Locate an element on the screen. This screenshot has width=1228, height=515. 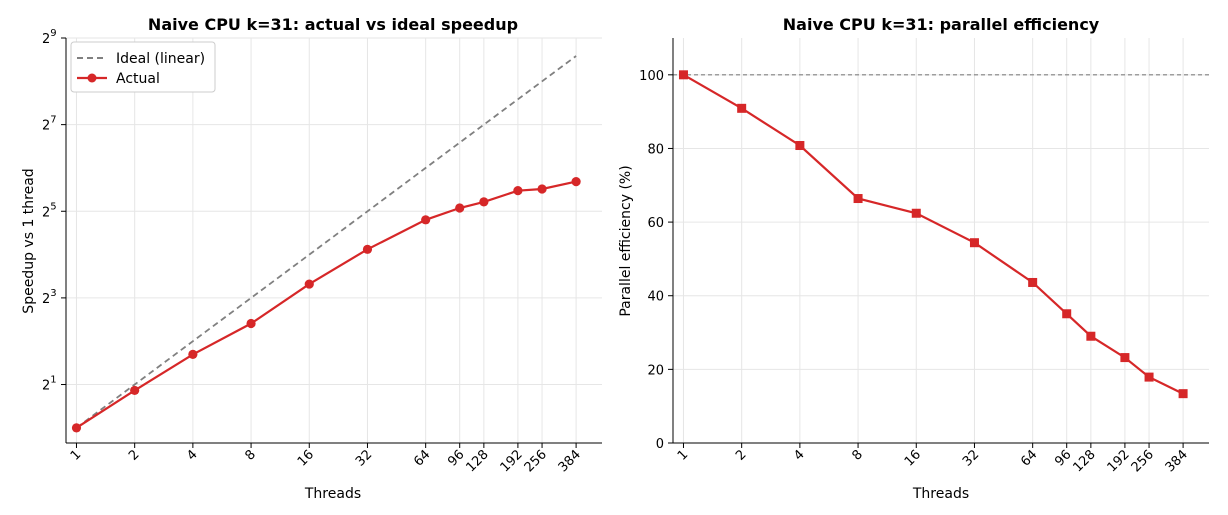
efficiency-chart-title: Naive CPU k=31: parallel efficiency is located at coordinates (941, 24).